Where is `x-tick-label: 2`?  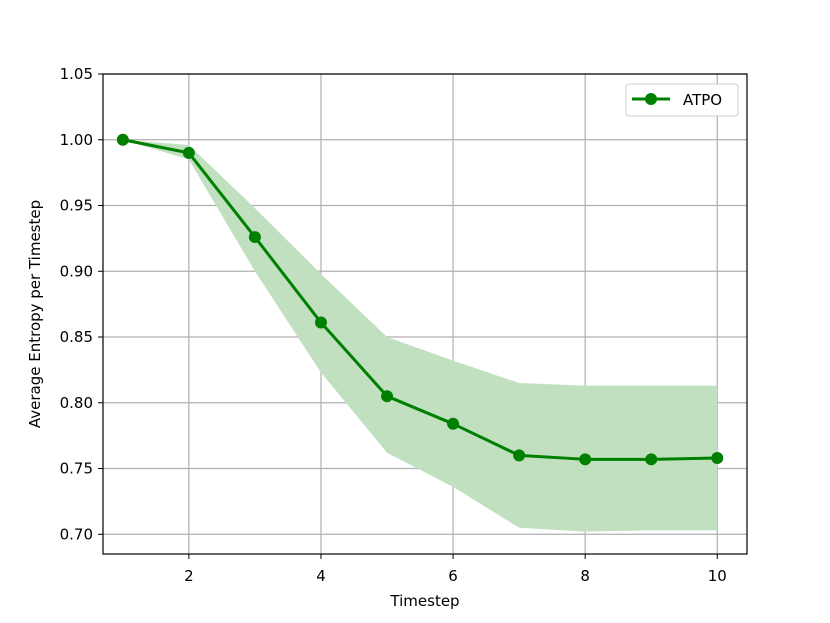 x-tick-label: 2 is located at coordinates (189, 576).